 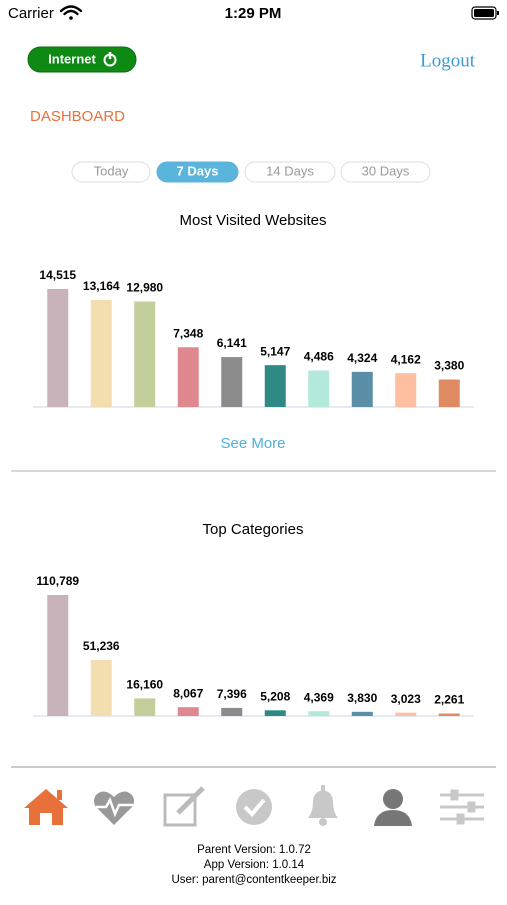 What do you see at coordinates (252, 220) in the screenshot?
I see `chart-title: Most Visited Websites` at bounding box center [252, 220].